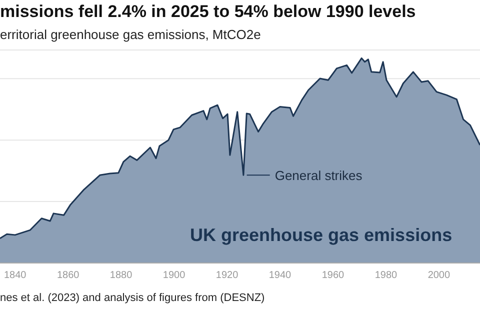 This screenshot has height=320, width=480. What do you see at coordinates (386, 276) in the screenshot?
I see `x-tick-label: 1980` at bounding box center [386, 276].